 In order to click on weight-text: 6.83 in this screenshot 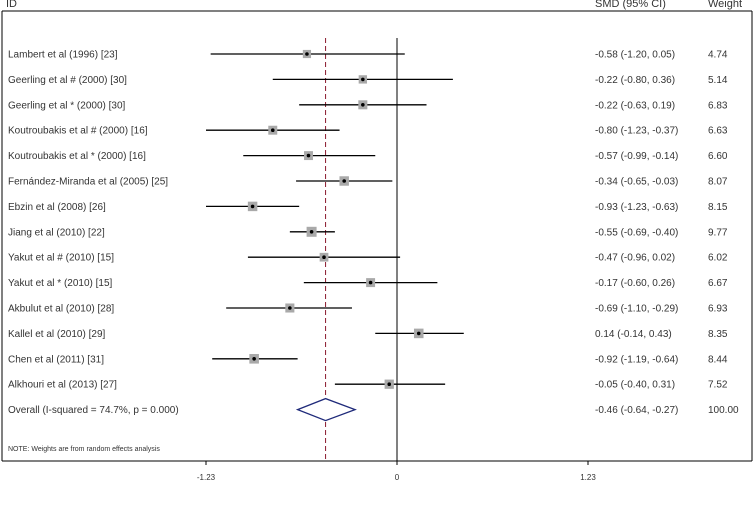, I will do `click(718, 105)`.